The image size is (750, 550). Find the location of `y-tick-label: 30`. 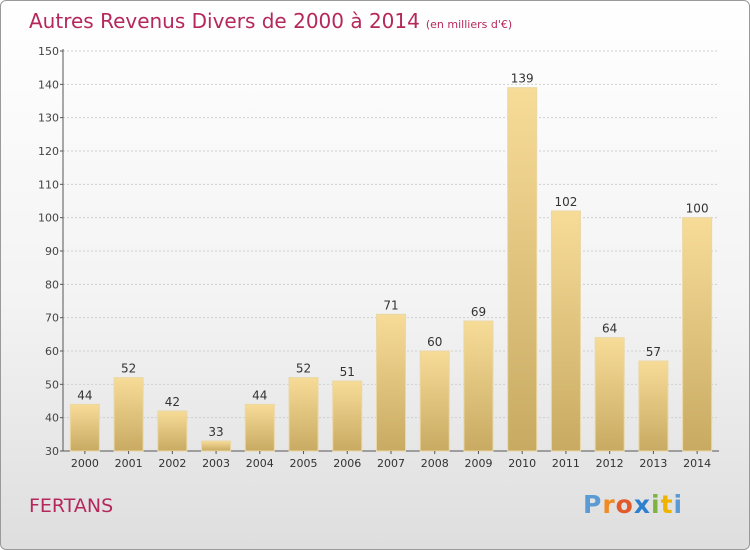

y-tick-label: 30 is located at coordinates (52, 451).